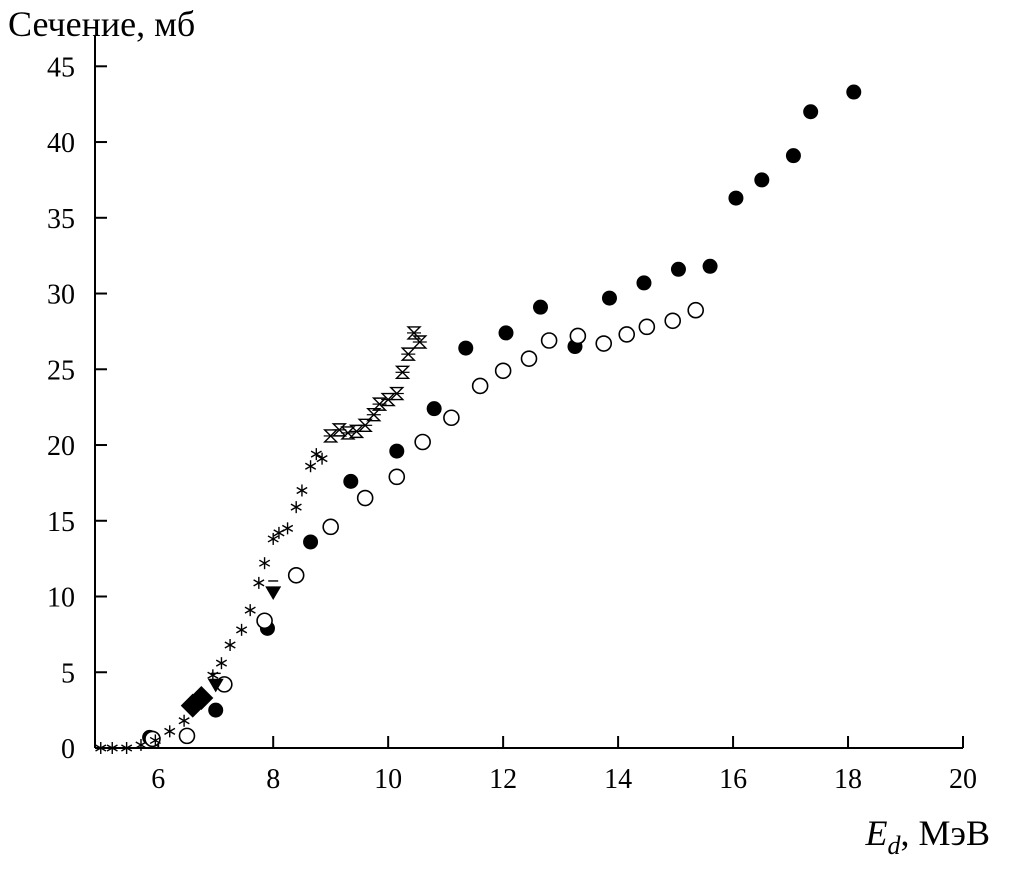 The width and height of the screenshot is (1010, 877). Describe the element at coordinates (895, 845) in the screenshot. I see `x-axis-title-subscript: d` at that location.